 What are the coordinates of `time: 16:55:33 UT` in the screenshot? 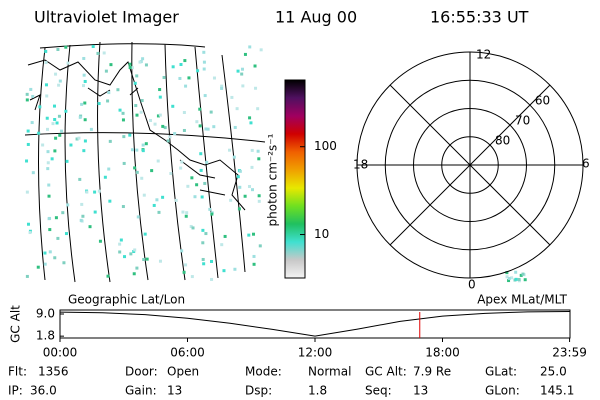 It's located at (479, 17).